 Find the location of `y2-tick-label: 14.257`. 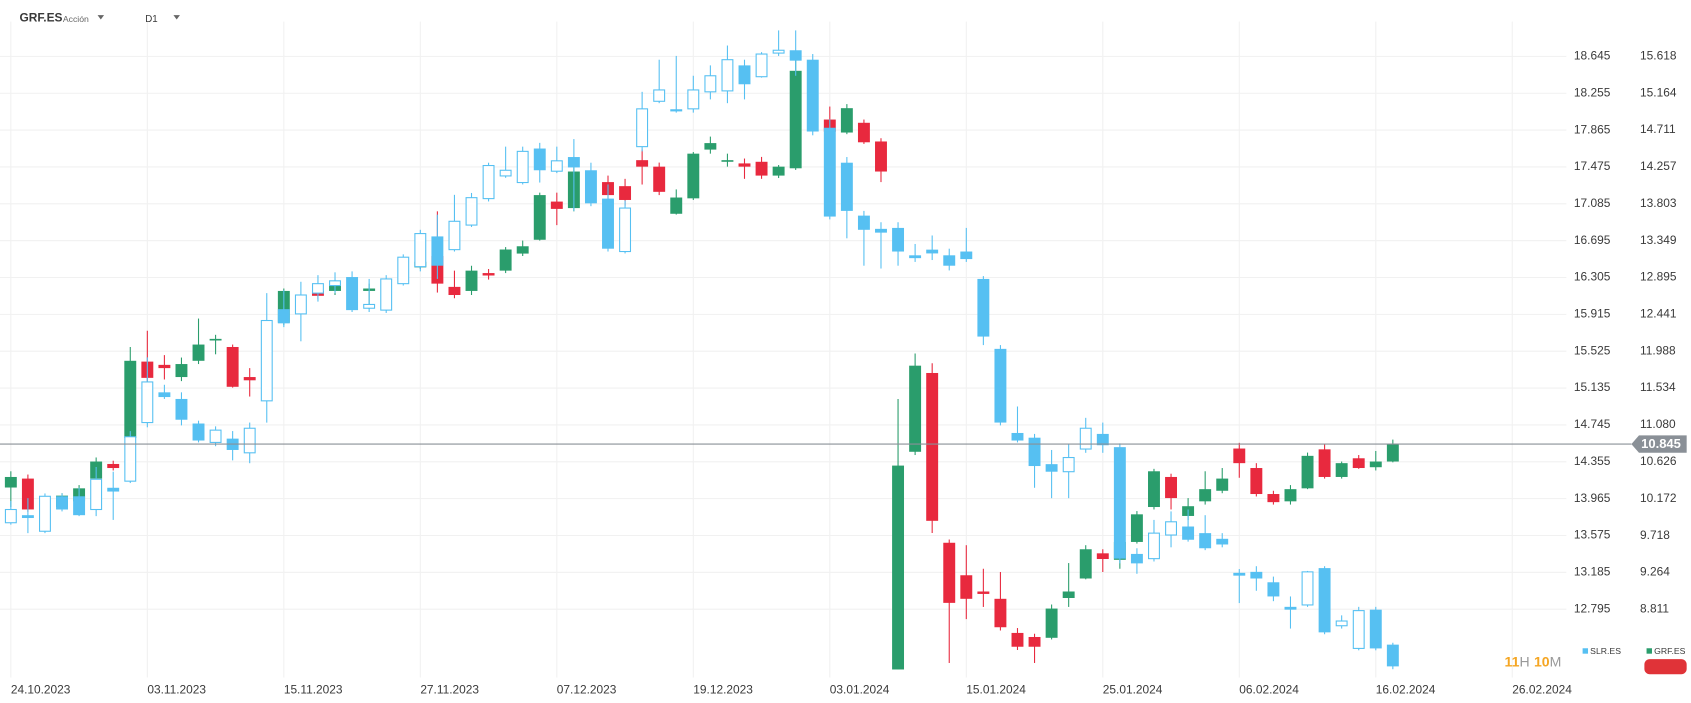

y2-tick-label: 14.257 is located at coordinates (1658, 166).